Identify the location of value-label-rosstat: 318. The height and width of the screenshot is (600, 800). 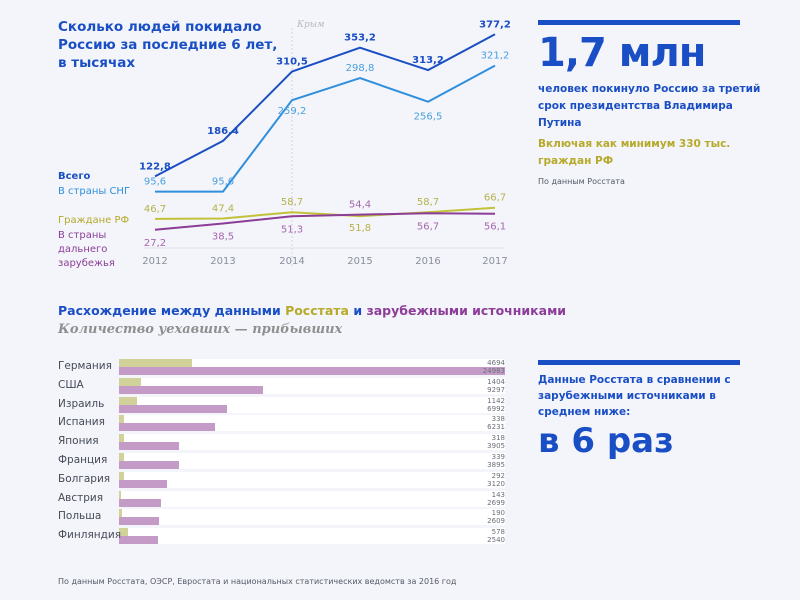
(498, 438).